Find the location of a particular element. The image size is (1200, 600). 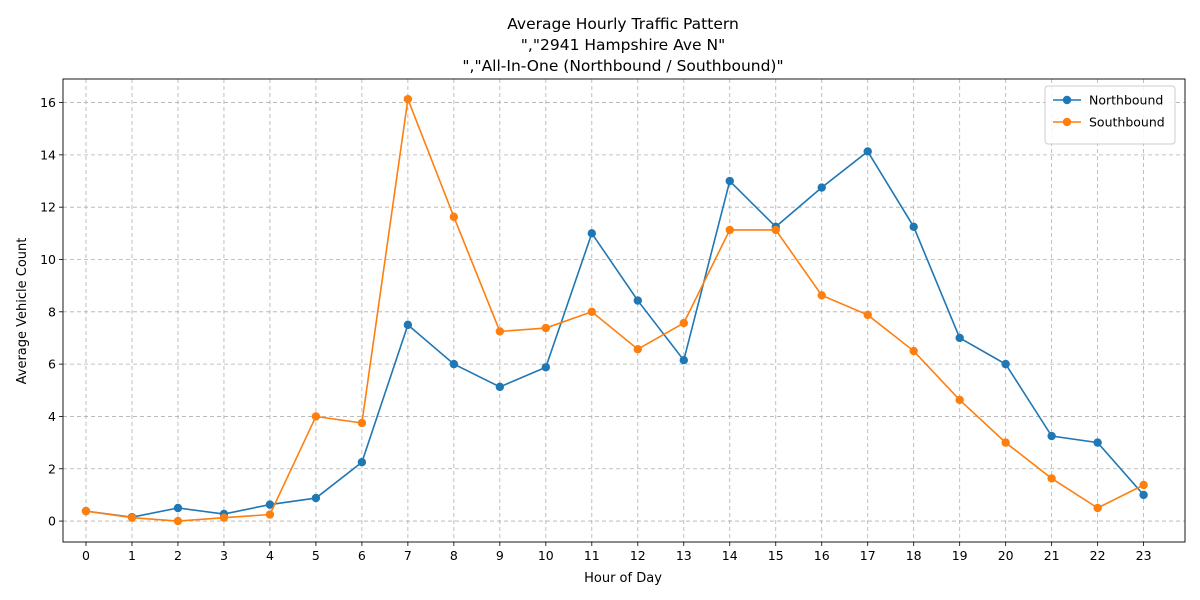

y-tick-label: 0 is located at coordinates (52, 521).